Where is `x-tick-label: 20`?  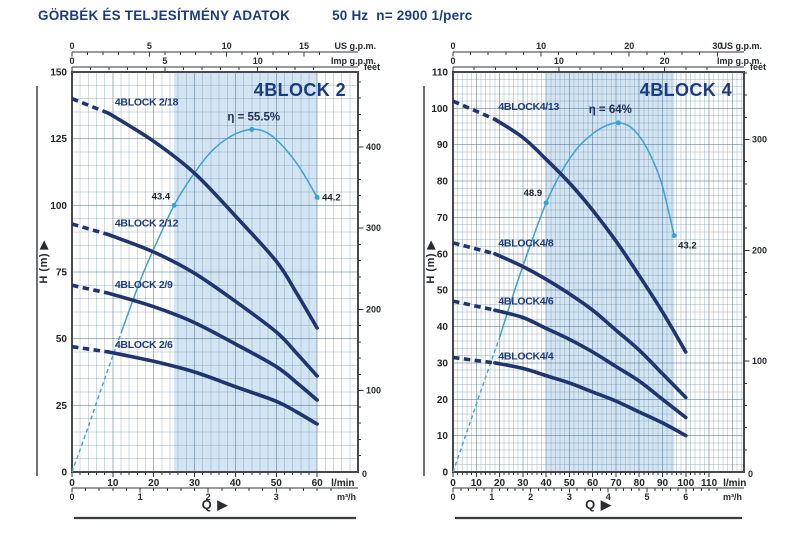 x-tick-label: 20 is located at coordinates (154, 483).